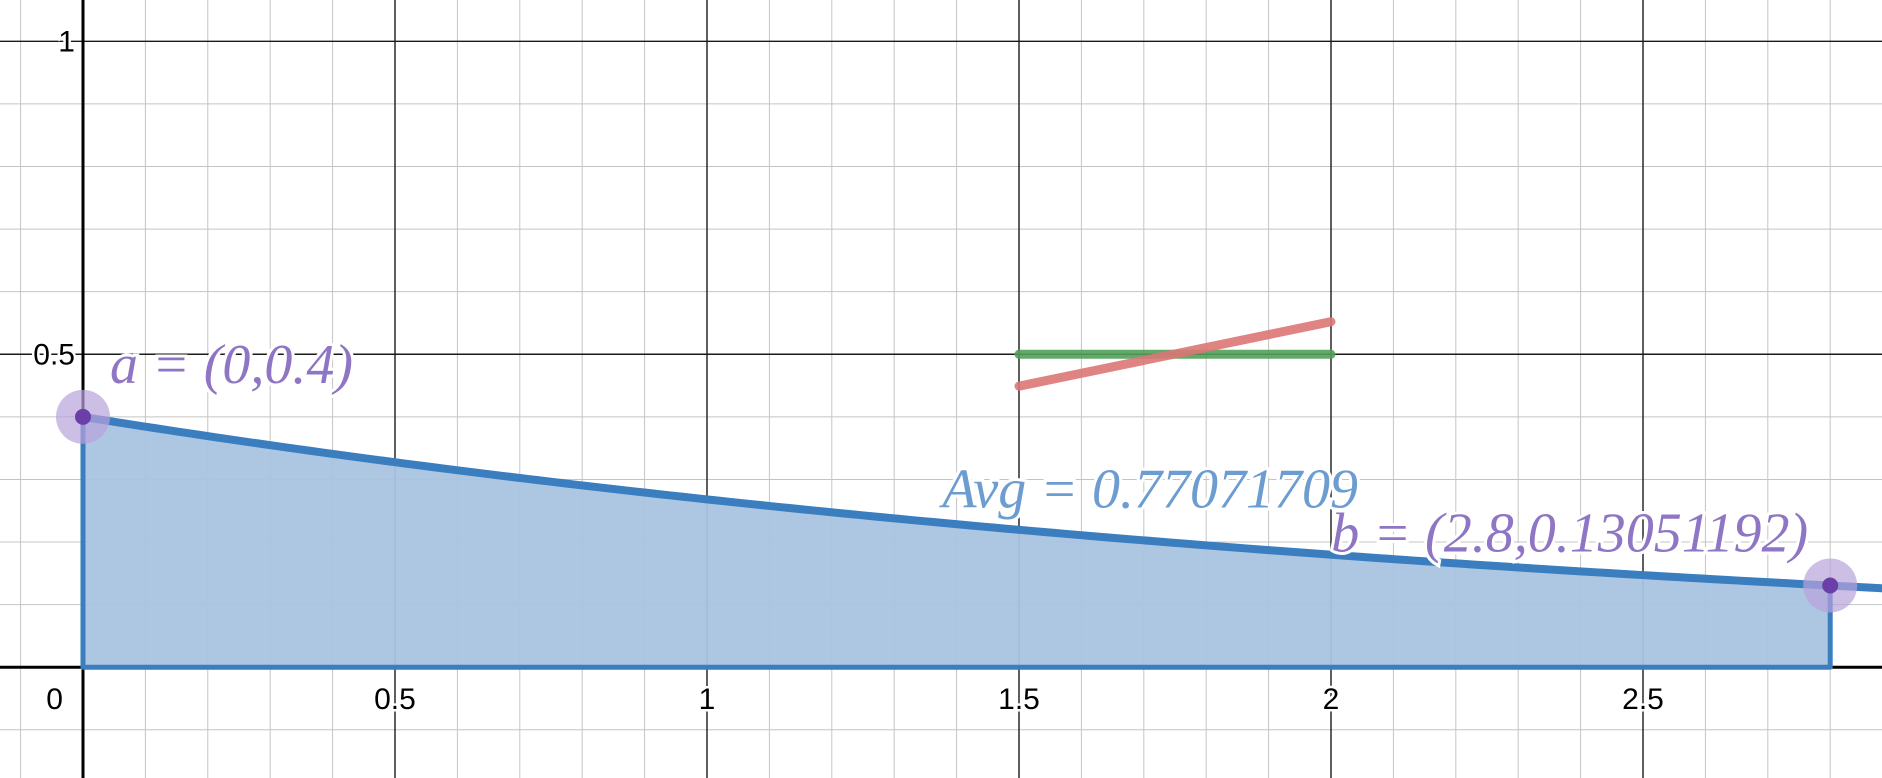 This screenshot has height=778, width=1882. What do you see at coordinates (1019, 699) in the screenshot?
I see `x-tick-label: 1.5` at bounding box center [1019, 699].